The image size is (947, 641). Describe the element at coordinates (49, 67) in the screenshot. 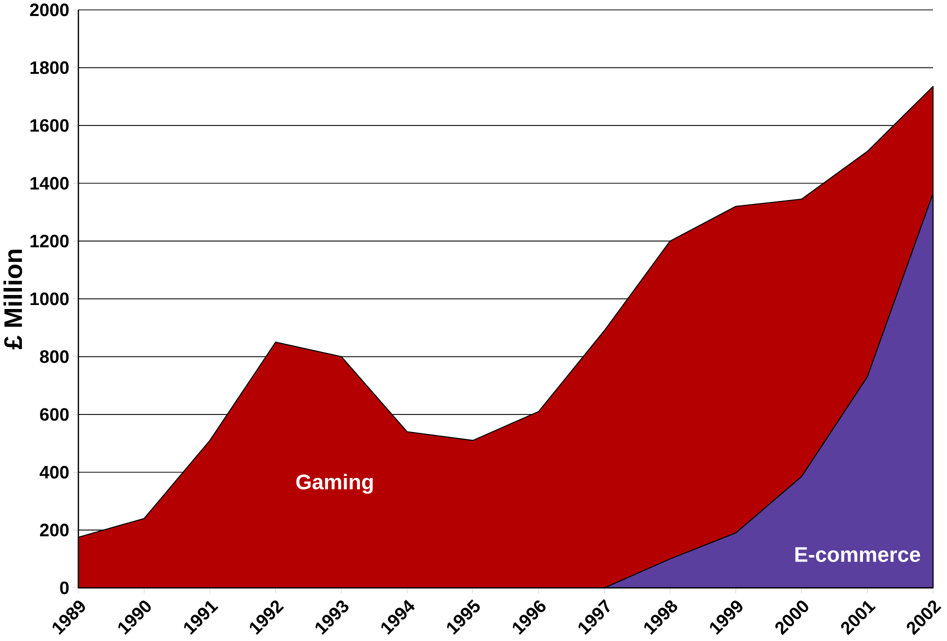

I see `y-tick-label: 1800` at that location.